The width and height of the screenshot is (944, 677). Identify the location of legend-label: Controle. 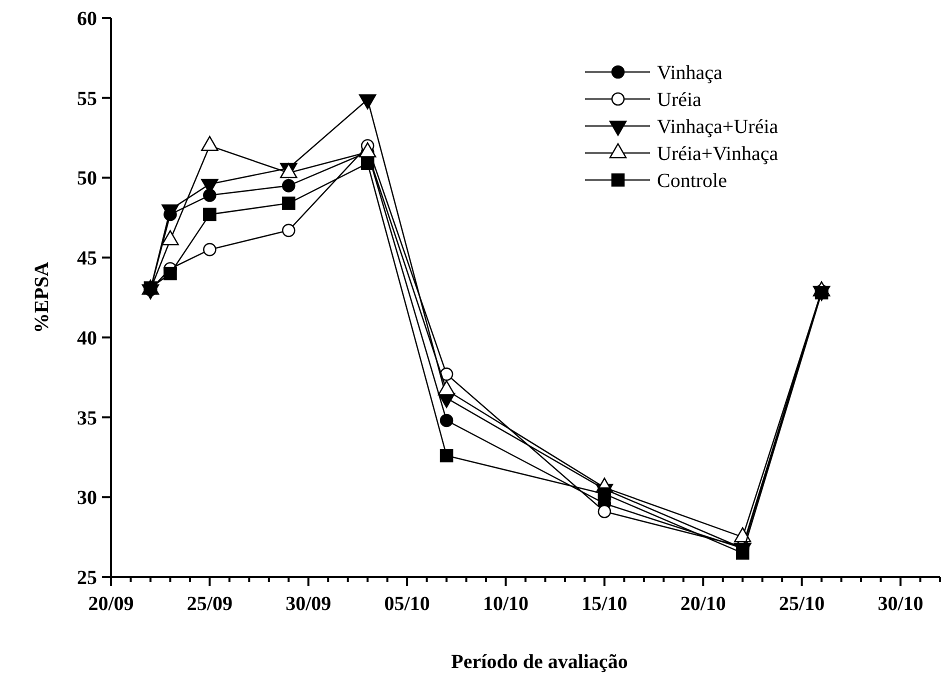
(692, 181).